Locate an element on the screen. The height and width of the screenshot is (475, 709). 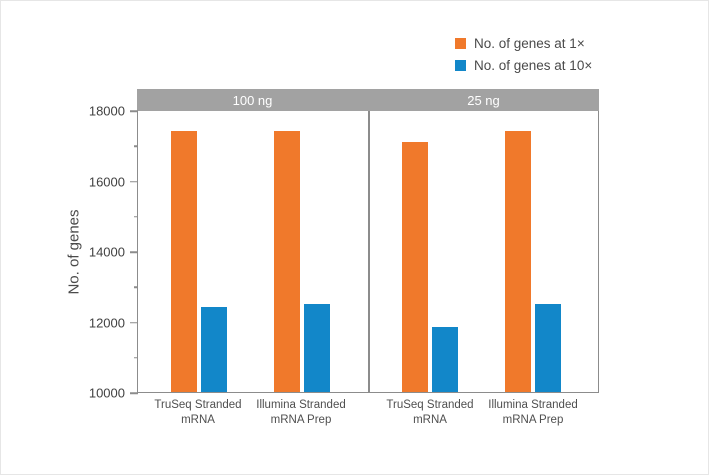
y-tick-label: 14000 is located at coordinates (106, 252).